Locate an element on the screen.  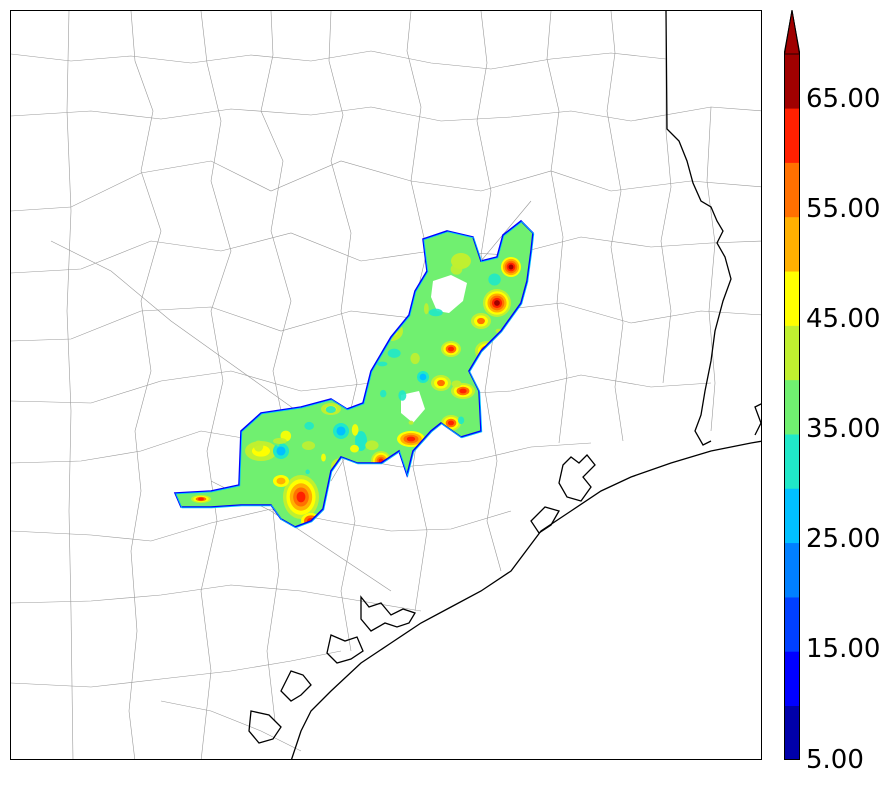
colorbar-outline is located at coordinates (792, 385).